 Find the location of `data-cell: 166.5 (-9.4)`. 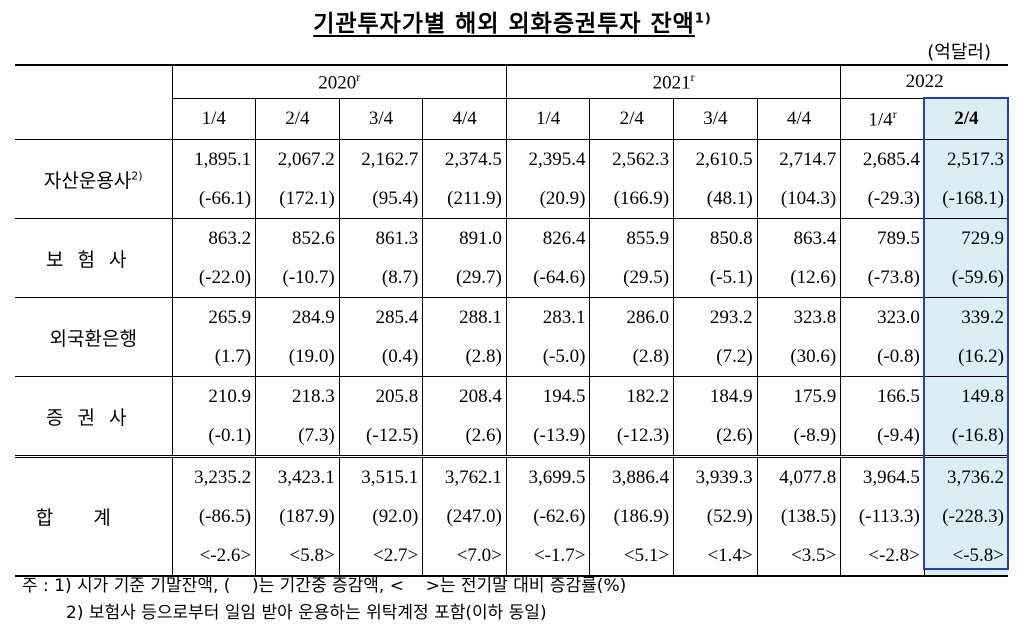

data-cell: 166.5 (-9.4) is located at coordinates (882, 416).